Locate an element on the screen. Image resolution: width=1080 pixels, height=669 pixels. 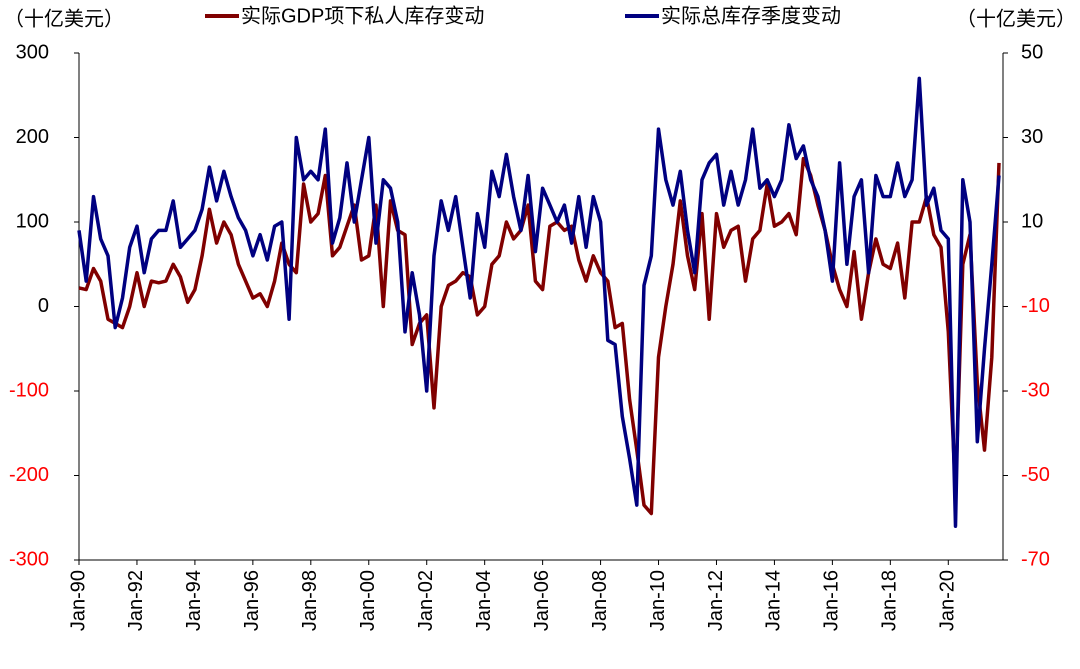
y-tick-label: -200 is located at coordinates (29, 475).